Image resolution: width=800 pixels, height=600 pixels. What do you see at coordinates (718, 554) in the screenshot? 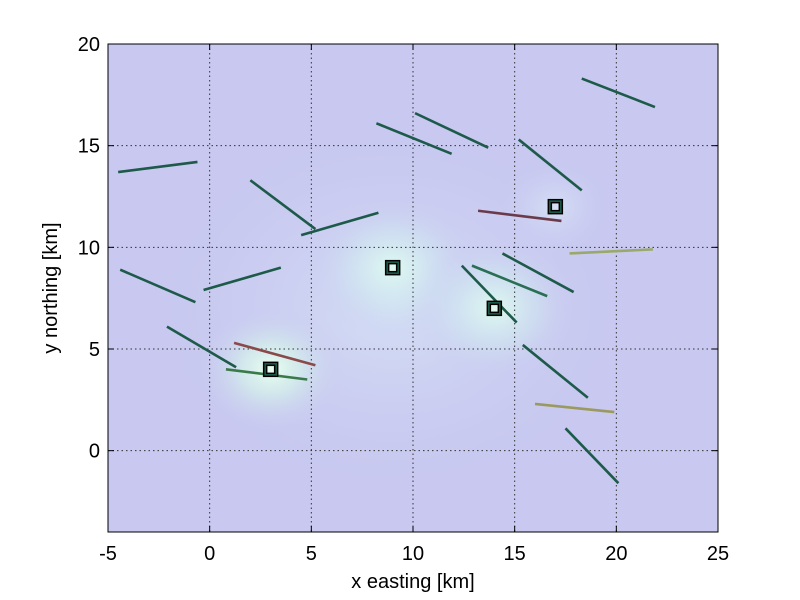
I see `x-tick-label: 25` at bounding box center [718, 554].